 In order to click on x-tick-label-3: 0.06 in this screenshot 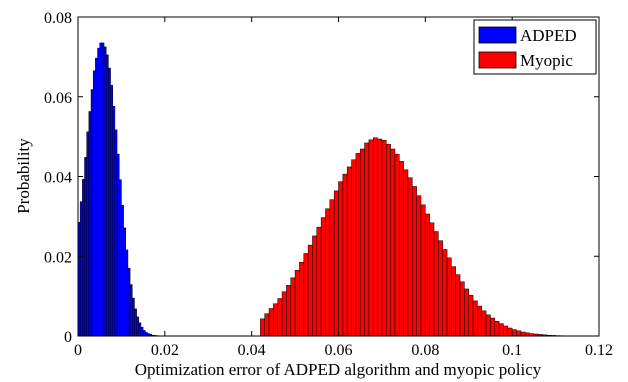, I will do `click(339, 350)`.